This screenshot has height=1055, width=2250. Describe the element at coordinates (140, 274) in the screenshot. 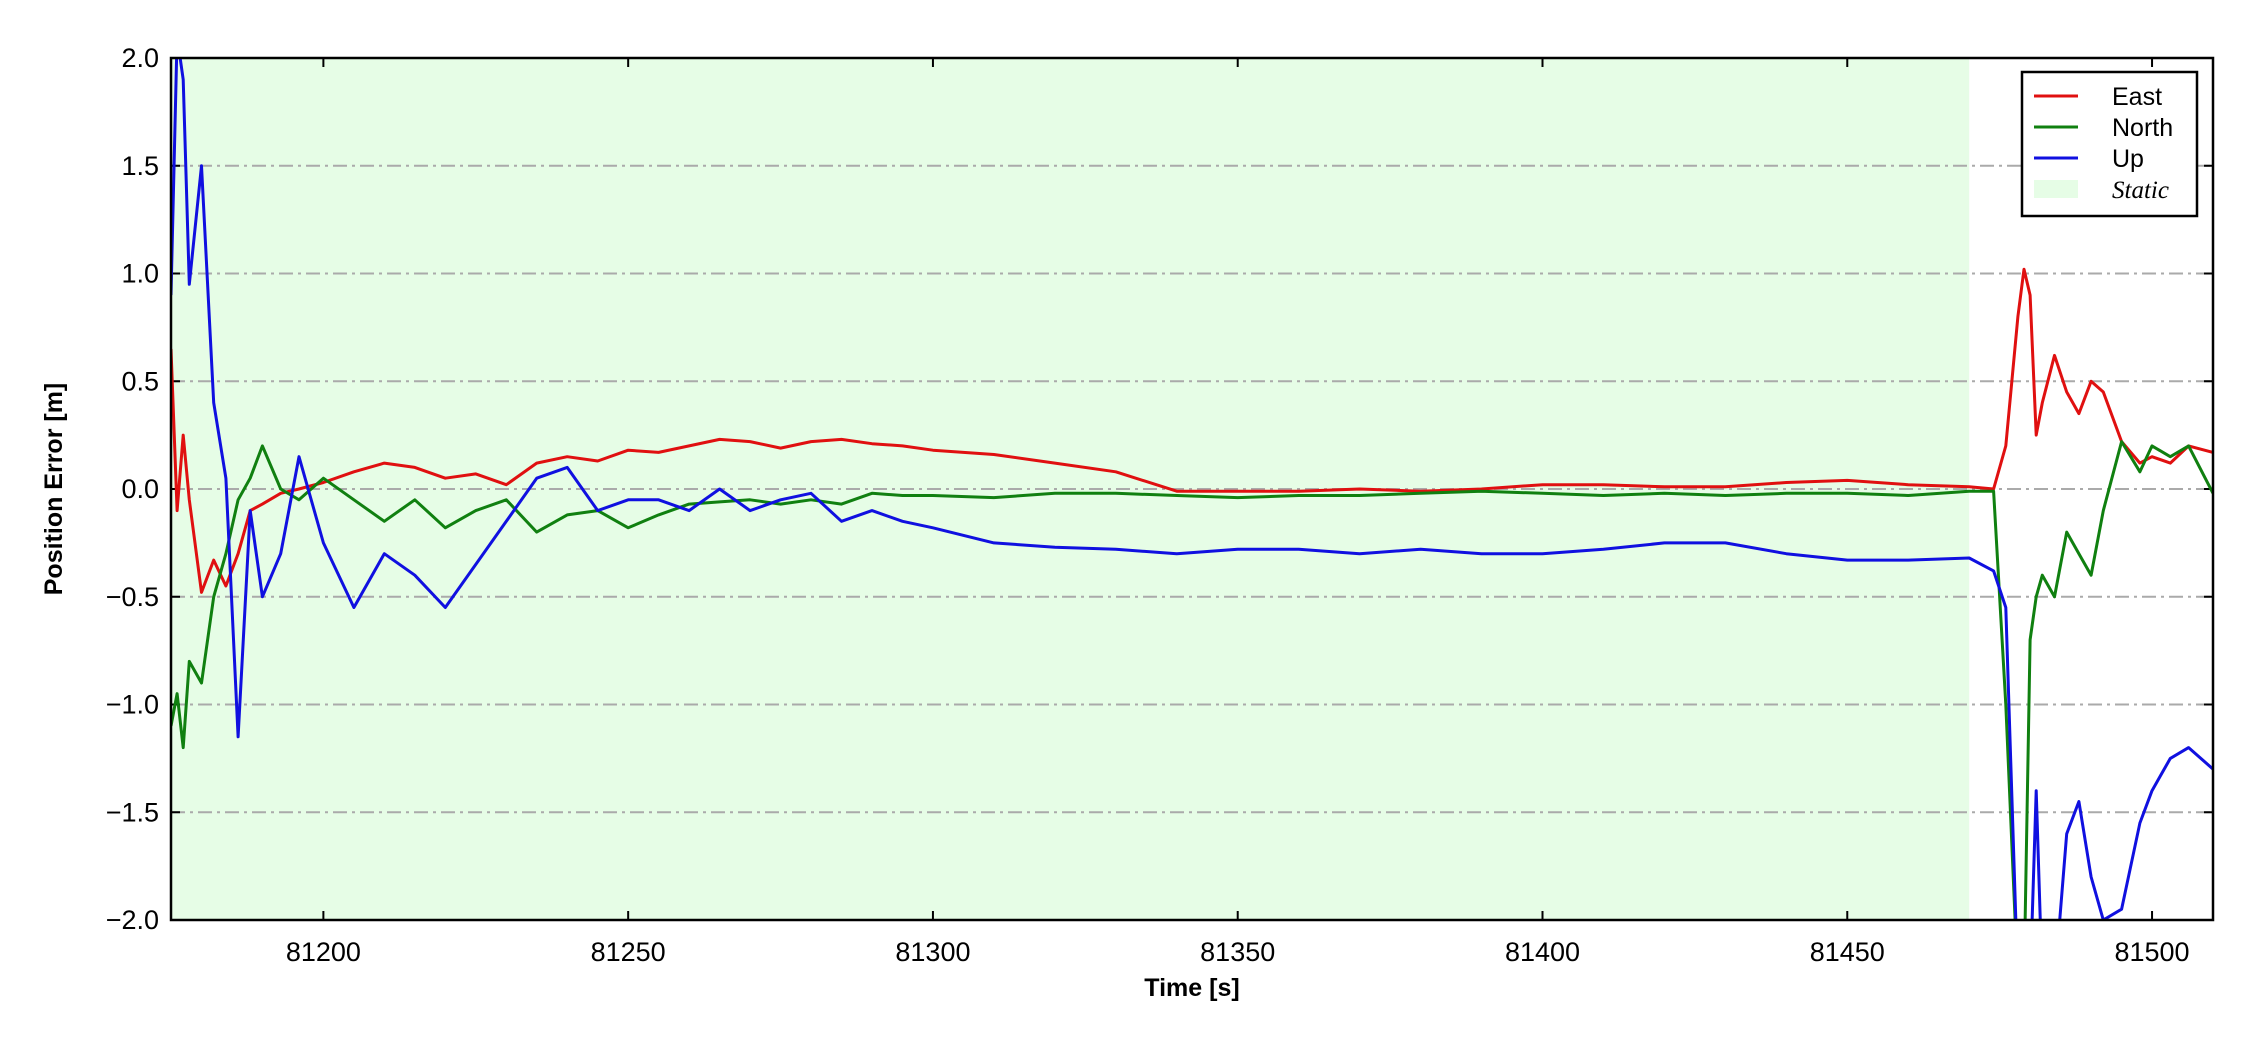

I see `y-tick-label: 1.0` at that location.